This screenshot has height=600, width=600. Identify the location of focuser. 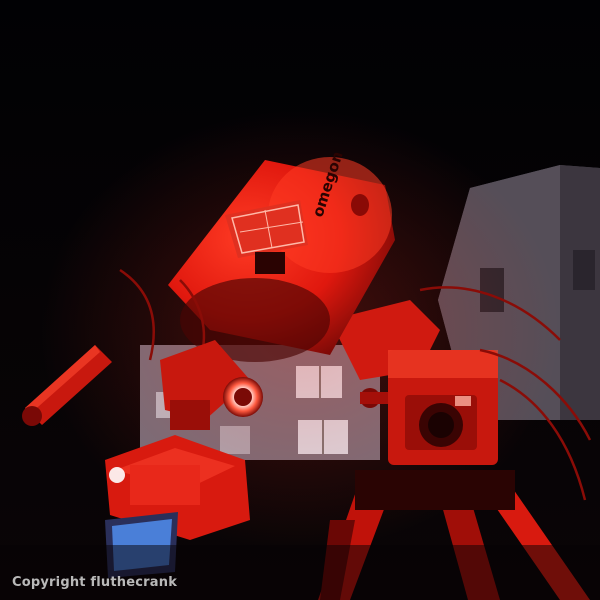
(211, 385).